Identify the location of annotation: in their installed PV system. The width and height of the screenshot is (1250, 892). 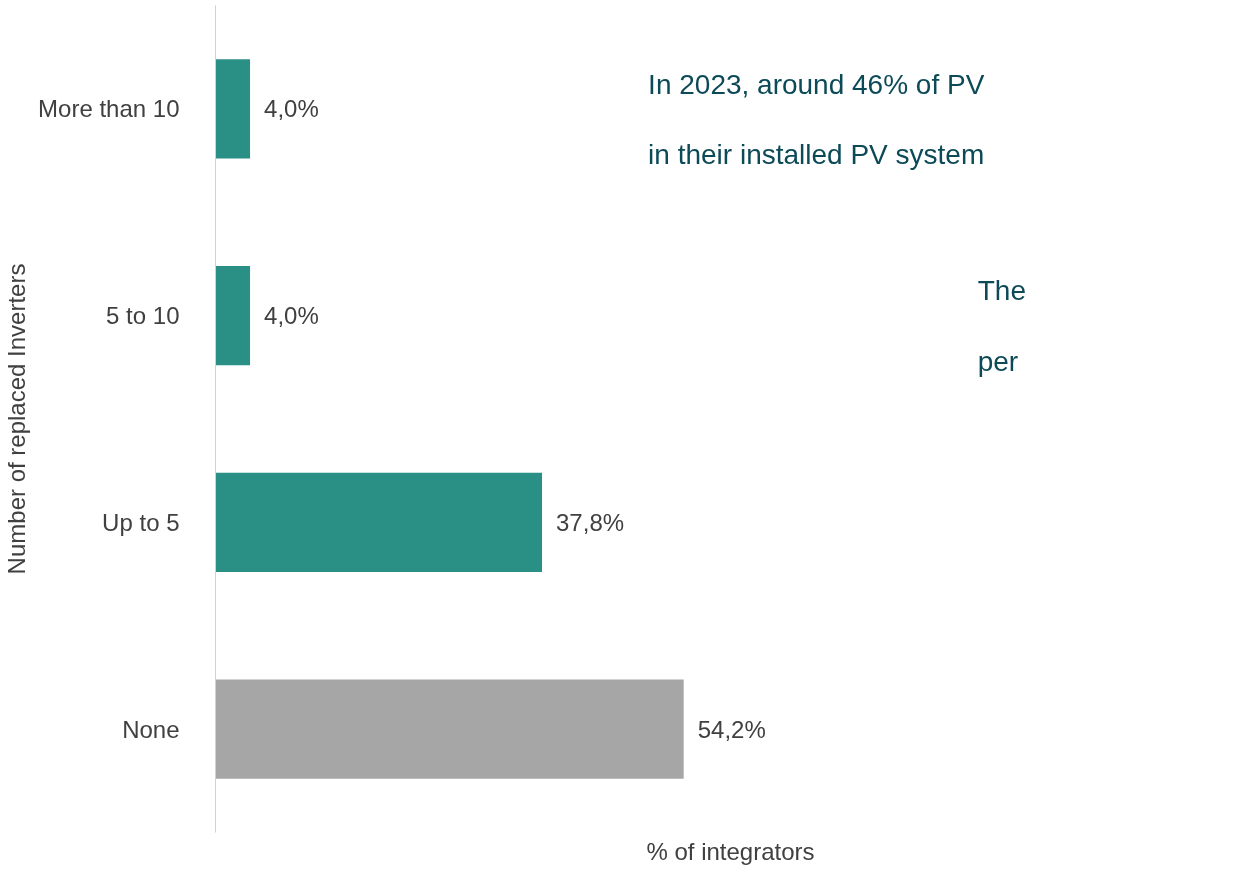
(816, 154).